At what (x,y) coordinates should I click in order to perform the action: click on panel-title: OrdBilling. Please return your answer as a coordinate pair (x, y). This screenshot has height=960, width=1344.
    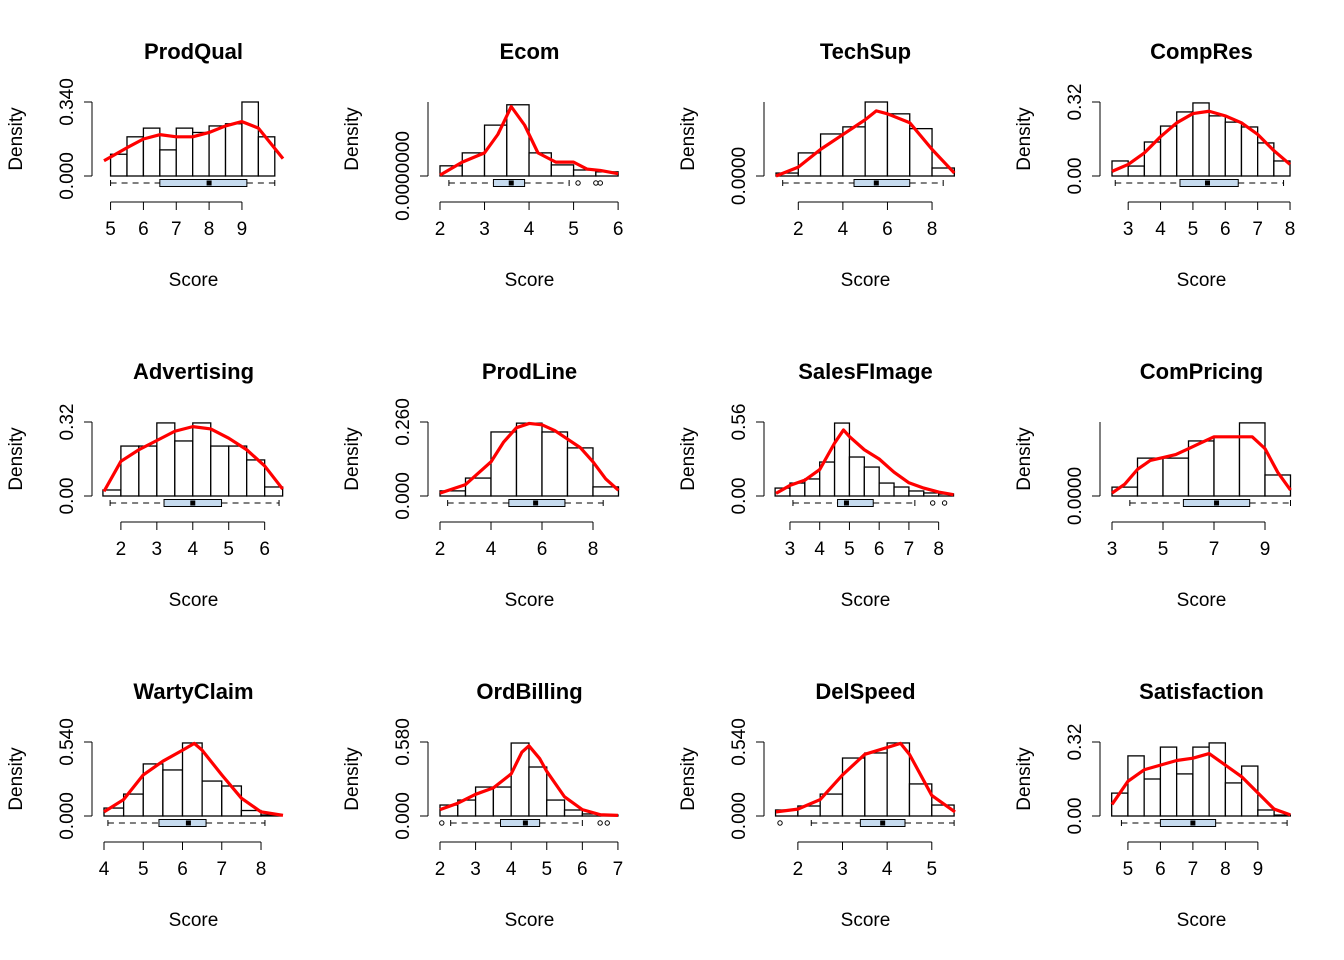
    Looking at the image, I should click on (529, 691).